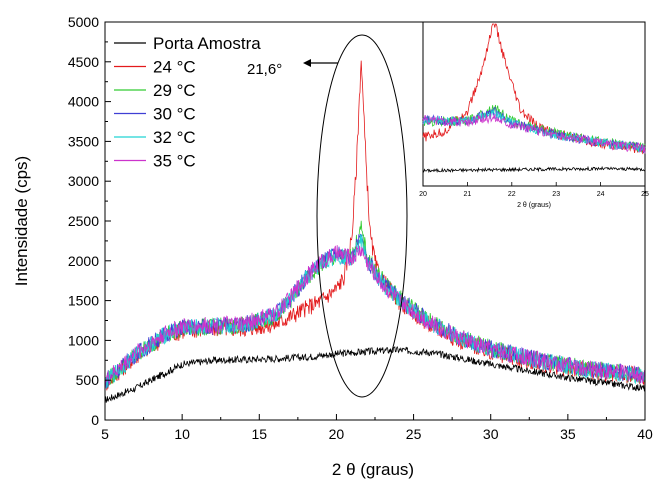  What do you see at coordinates (377, 428) in the screenshot?
I see `x-axis: 5 10 15 20 25 30 35 40` at bounding box center [377, 428].